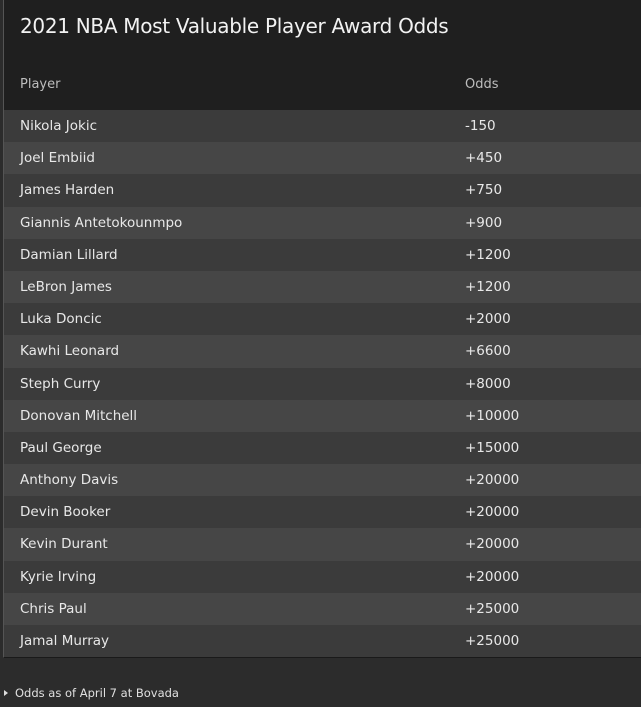 This screenshot has width=641, height=707. Describe the element at coordinates (322, 544) in the screenshot. I see `table-row: Kevin Durant +20000` at that location.